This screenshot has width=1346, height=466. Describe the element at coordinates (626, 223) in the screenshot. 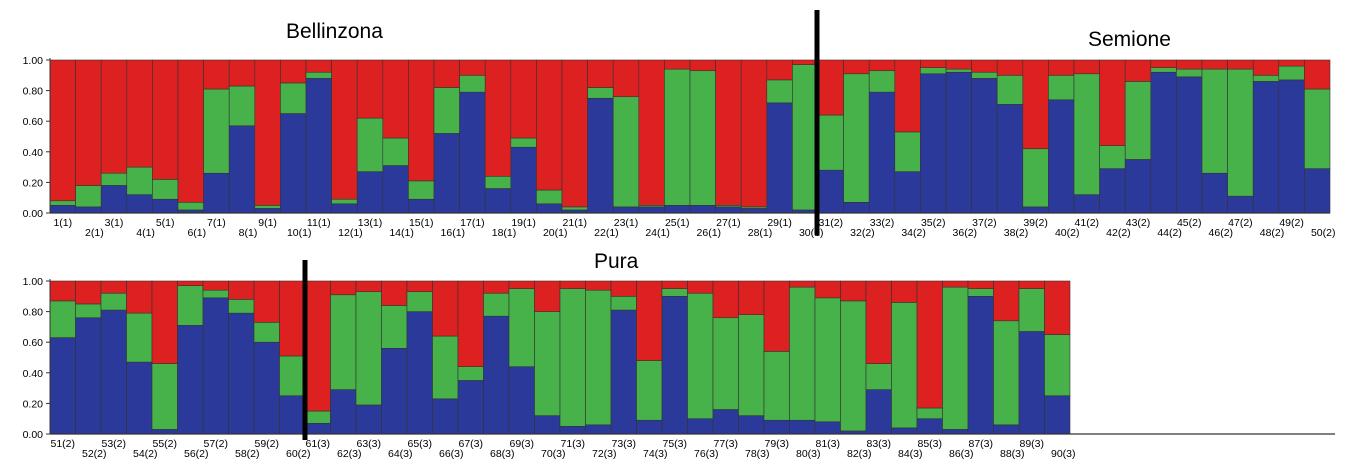

I see `x-tick-label: 23(1)` at that location.